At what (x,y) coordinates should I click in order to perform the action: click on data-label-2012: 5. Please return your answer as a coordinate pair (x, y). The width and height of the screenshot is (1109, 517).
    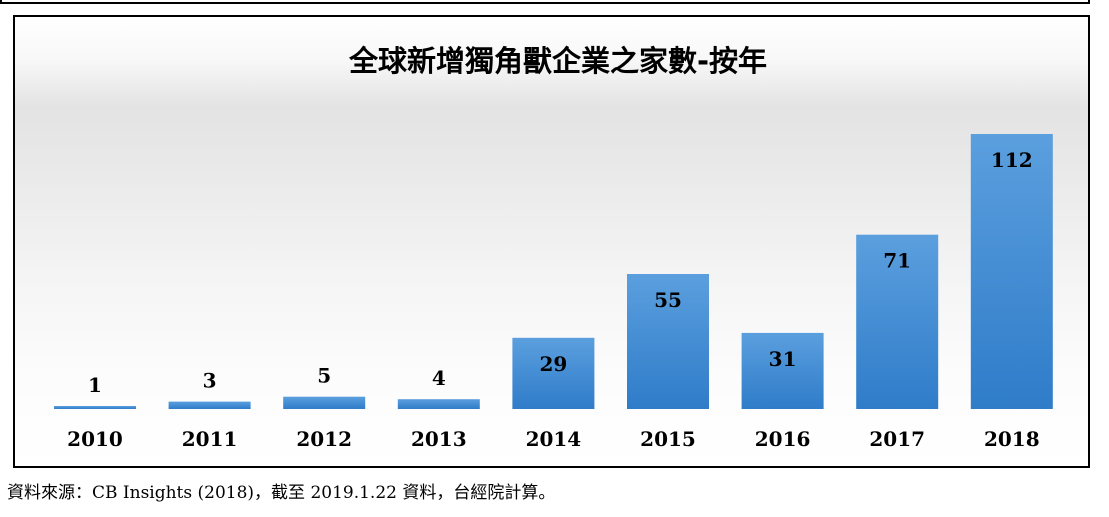
    Looking at the image, I should click on (324, 376).